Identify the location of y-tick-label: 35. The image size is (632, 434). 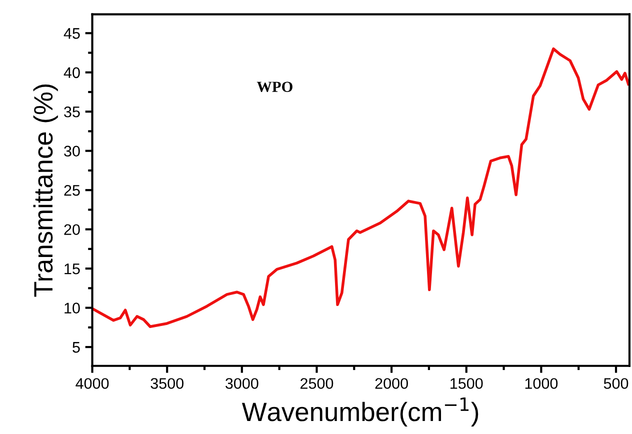
(72, 112).